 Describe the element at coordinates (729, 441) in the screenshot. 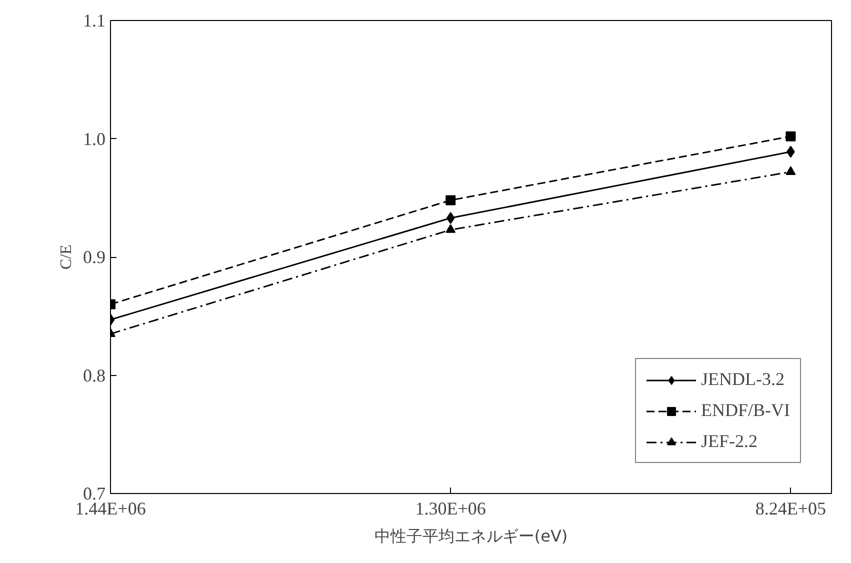

I see `legend-label: JEF-2.2` at that location.